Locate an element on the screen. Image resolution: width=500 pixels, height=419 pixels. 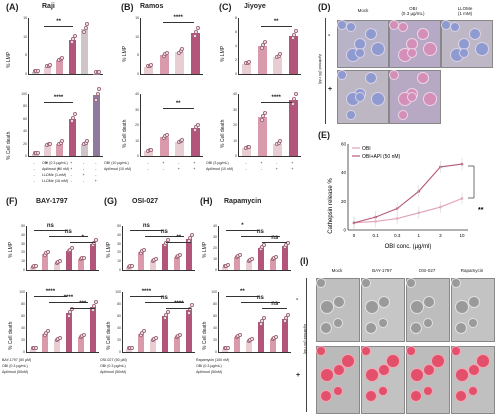
a-top-tick: 0 is located at coordinates (26, 74).